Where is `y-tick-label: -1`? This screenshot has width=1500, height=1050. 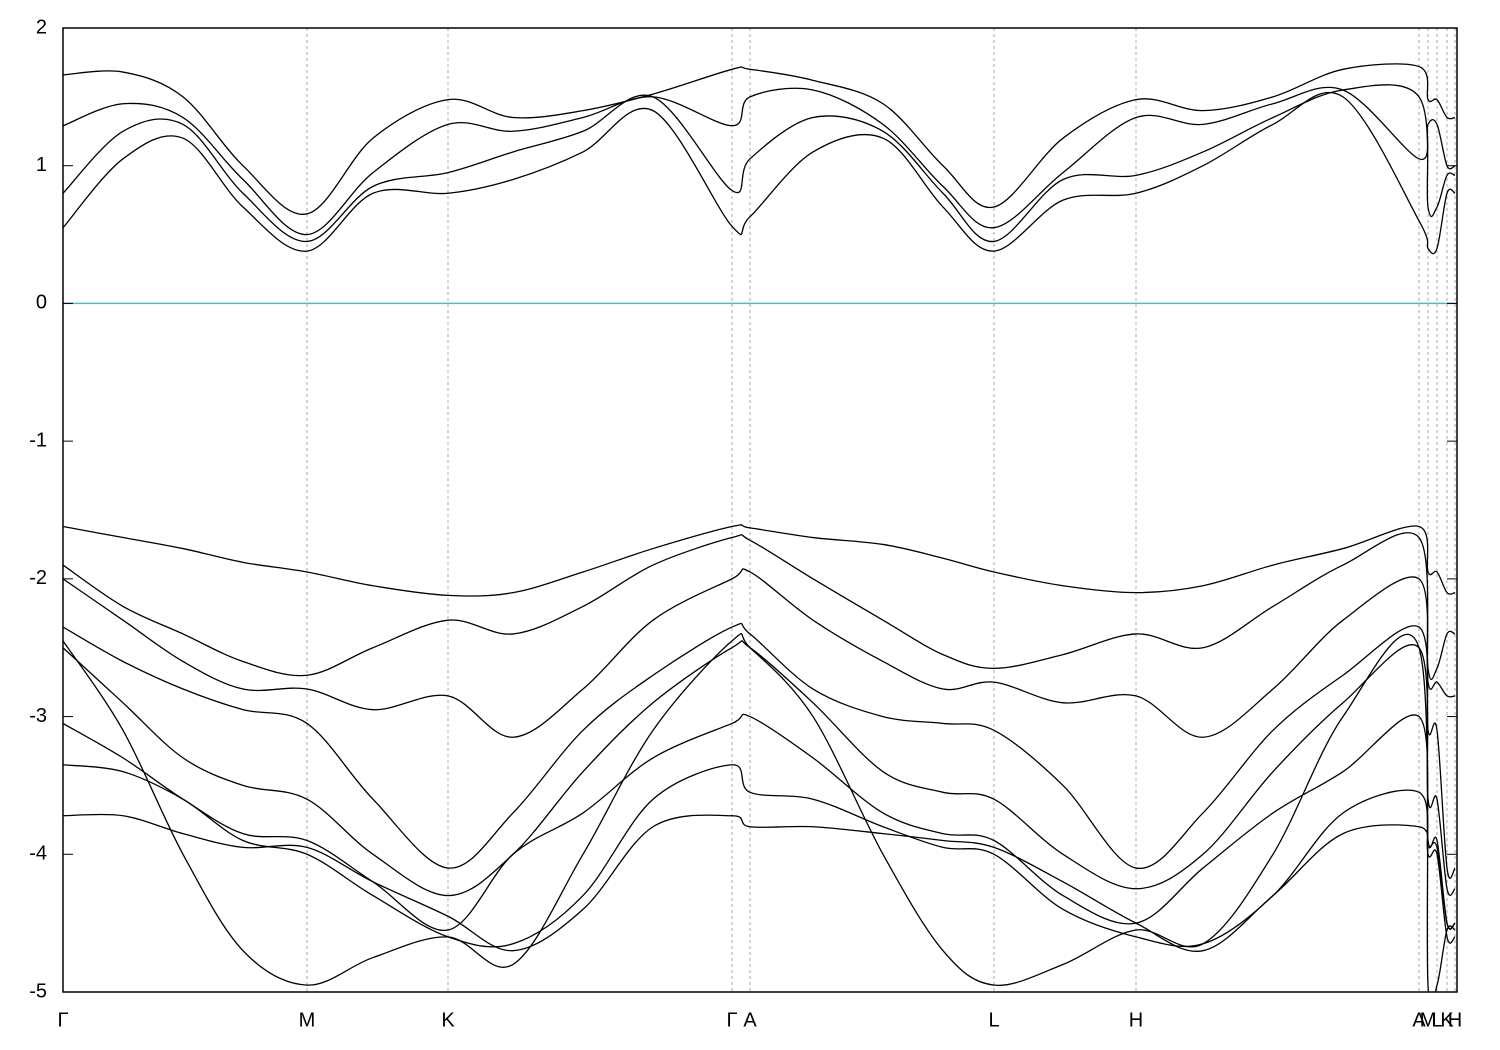 y-tick-label: -1 is located at coordinates (38, 440).